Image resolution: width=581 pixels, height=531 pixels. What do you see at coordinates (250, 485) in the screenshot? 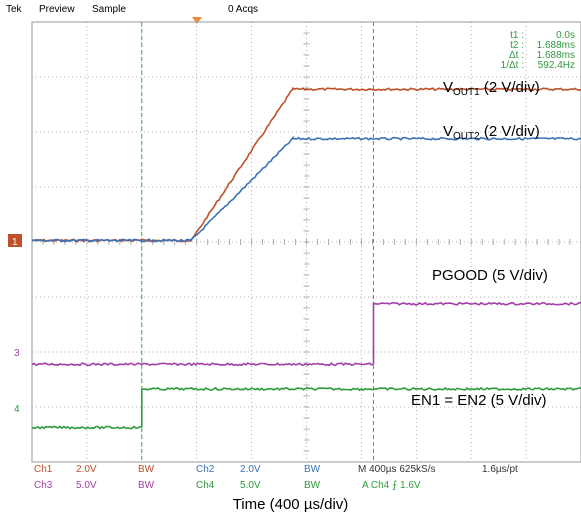
I see `ch4-scale: 5.0V` at bounding box center [250, 485].